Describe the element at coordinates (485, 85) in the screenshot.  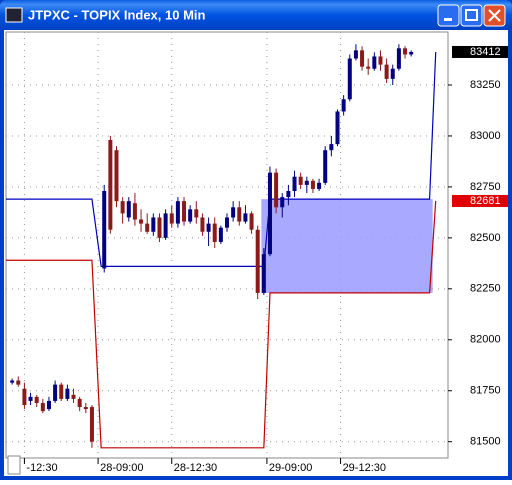
I see `y-tick-label: 83250` at that location.